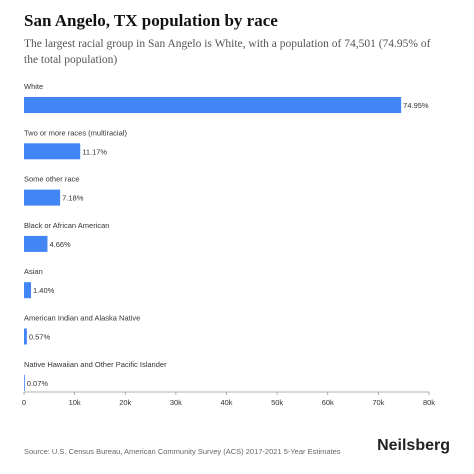 Image resolution: width=474 pixels, height=474 pixels. What do you see at coordinates (66, 225) in the screenshot?
I see `category-label: Black or African American` at bounding box center [66, 225].